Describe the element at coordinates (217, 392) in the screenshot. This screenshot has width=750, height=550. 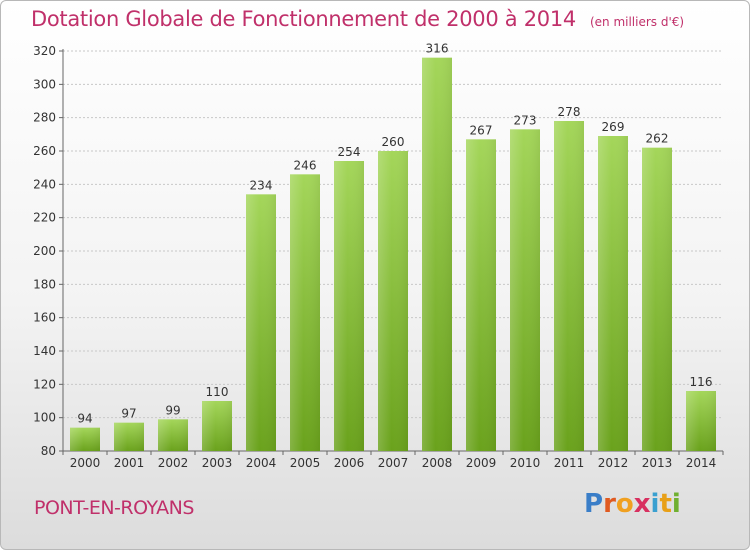
I see `data-label: 110` at that location.